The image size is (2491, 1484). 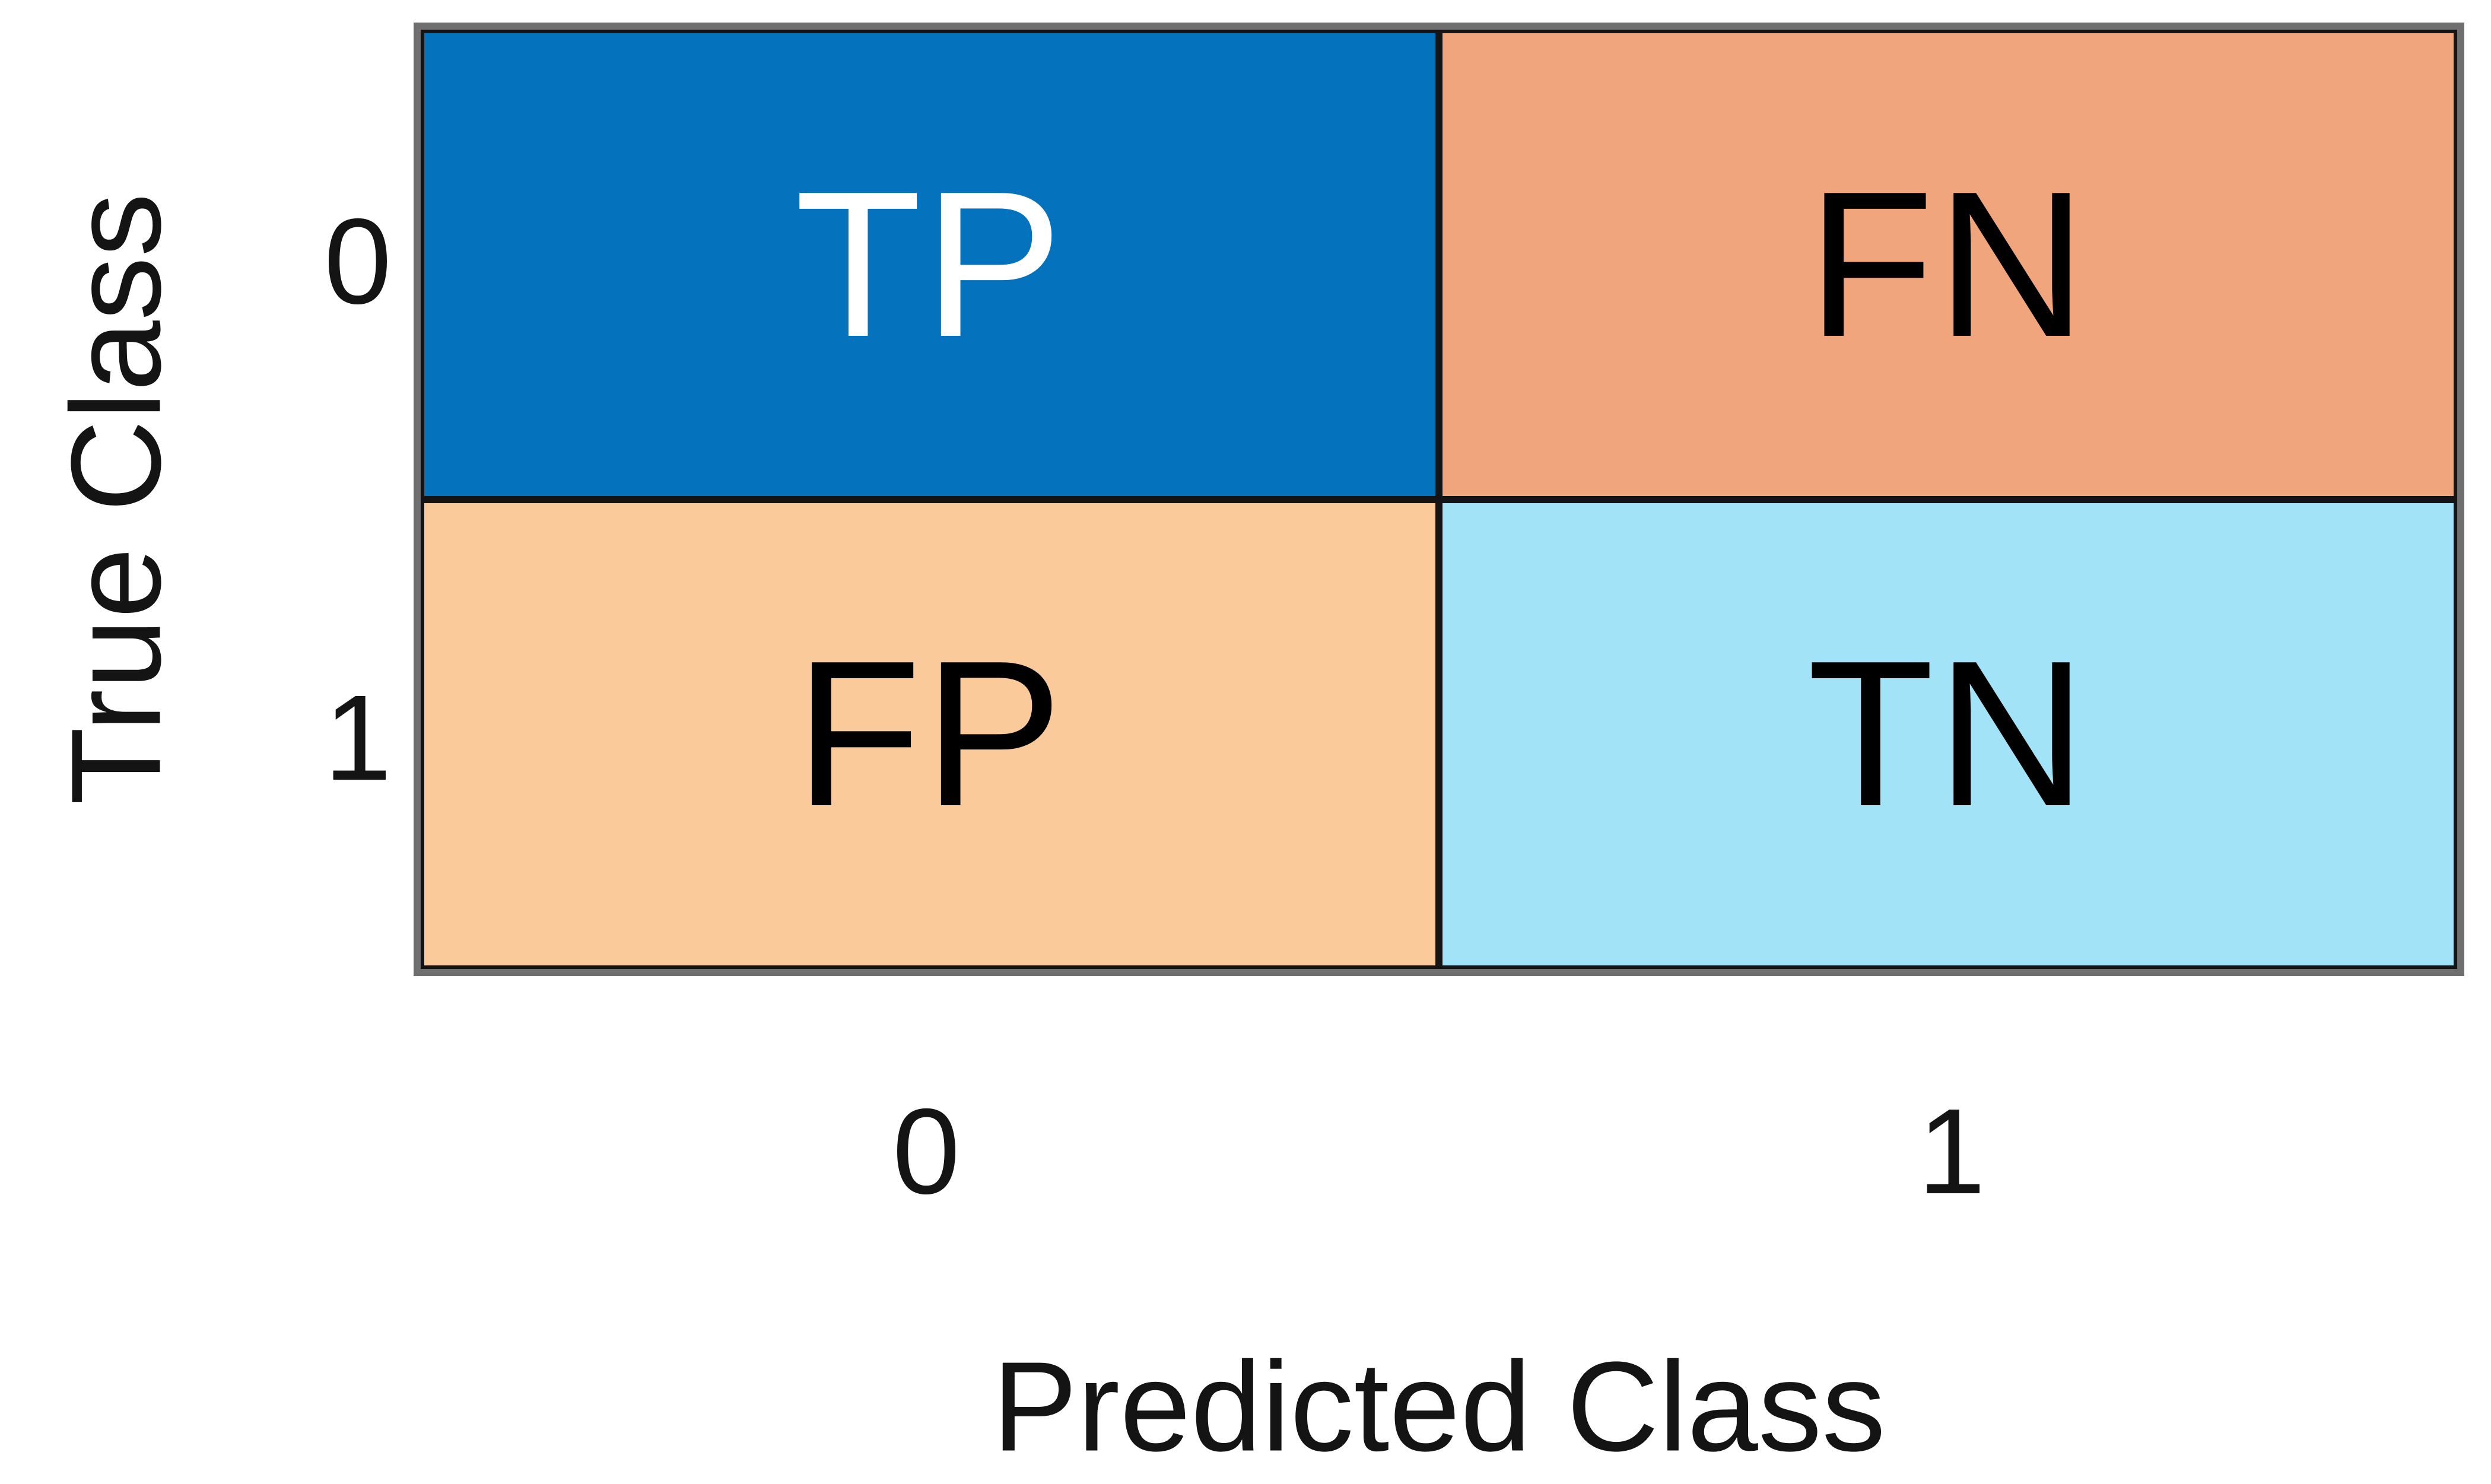 I want to click on x-tick-label-0: 0, so click(x=926, y=1151).